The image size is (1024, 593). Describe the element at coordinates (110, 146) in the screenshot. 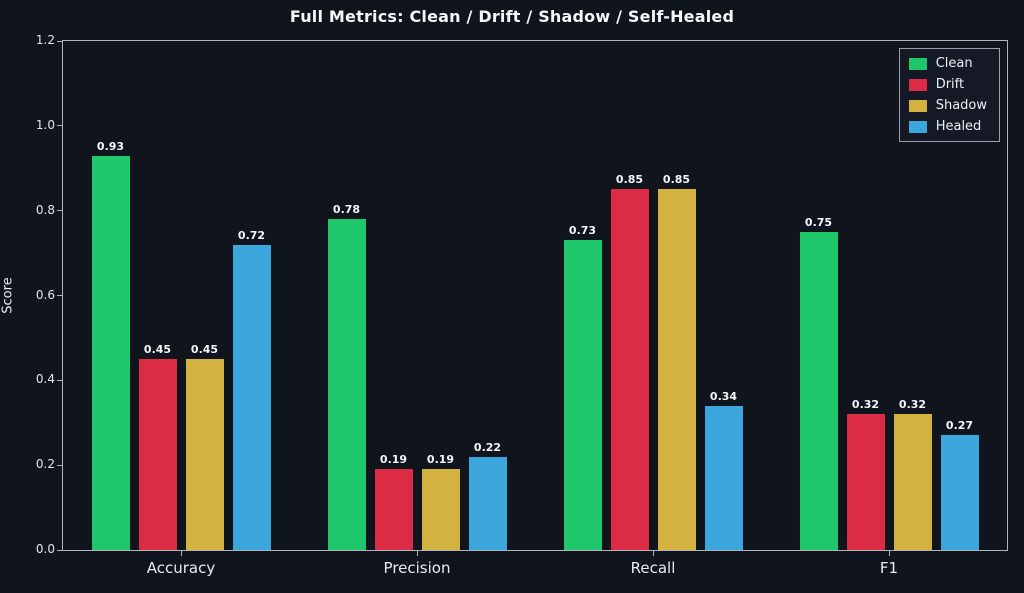

I see `bar-value-label: 0.93` at that location.